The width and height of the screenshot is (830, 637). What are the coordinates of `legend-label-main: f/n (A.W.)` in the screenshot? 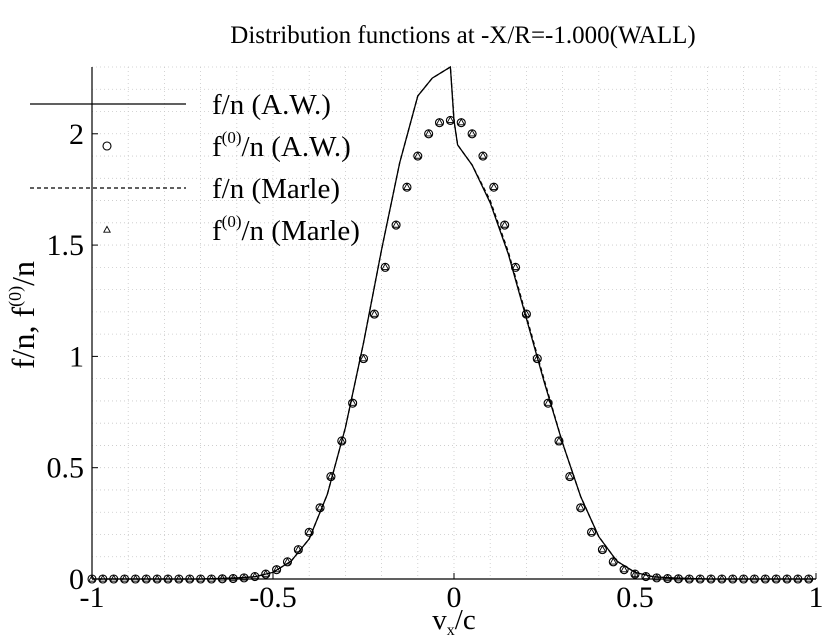 It's located at (271, 105).